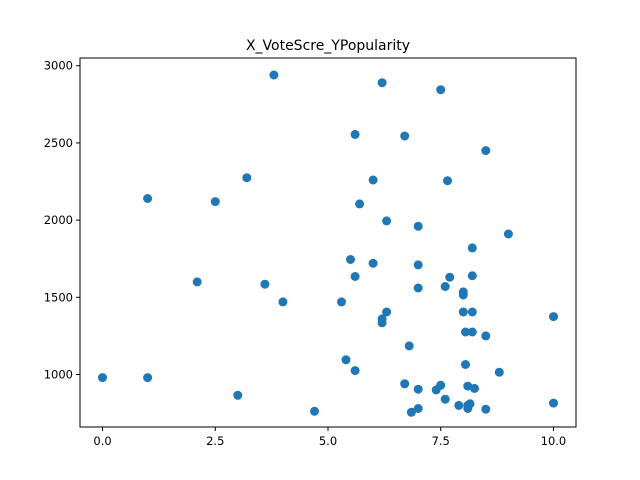 Image resolution: width=640 pixels, height=480 pixels. Describe the element at coordinates (215, 441) in the screenshot. I see `x-tick-label: 2.5` at that location.